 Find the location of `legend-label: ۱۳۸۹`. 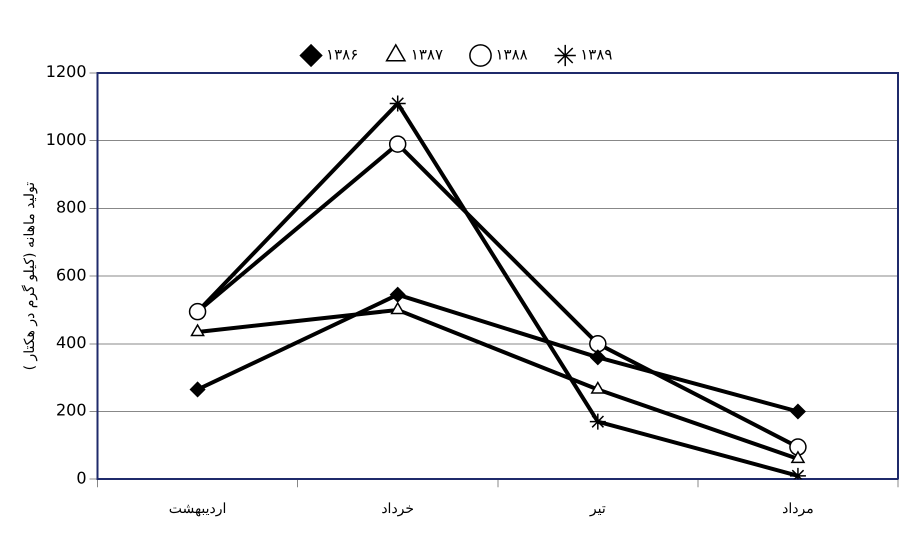

legend-label: ۱۳۸۹ is located at coordinates (596, 54).